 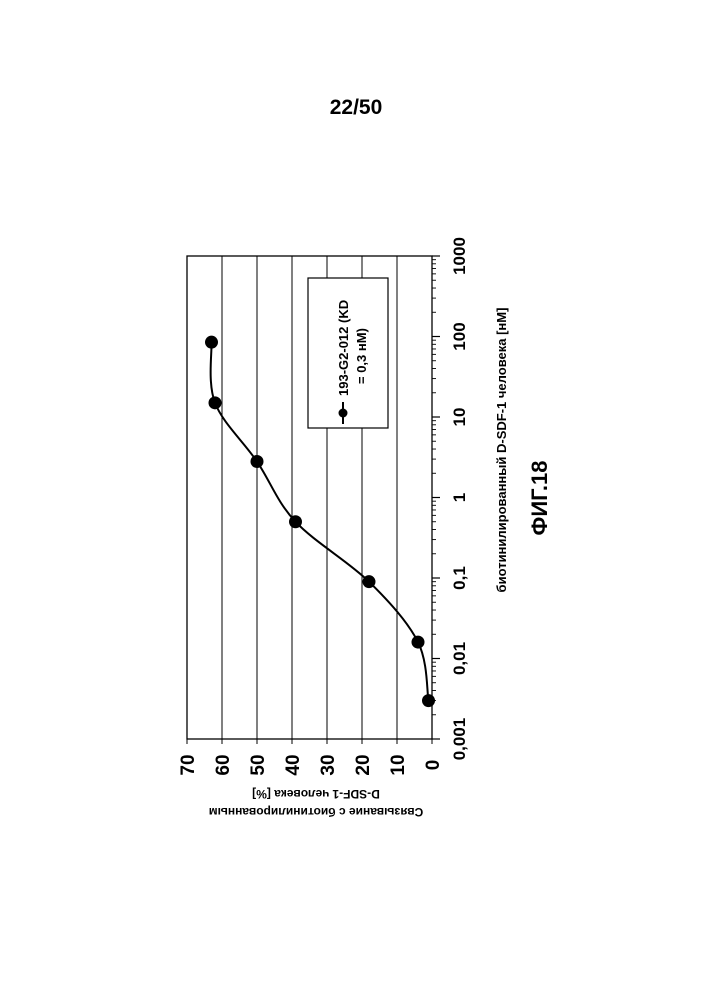 I want to click on y-tick-label: 30, so click(x=328, y=764).